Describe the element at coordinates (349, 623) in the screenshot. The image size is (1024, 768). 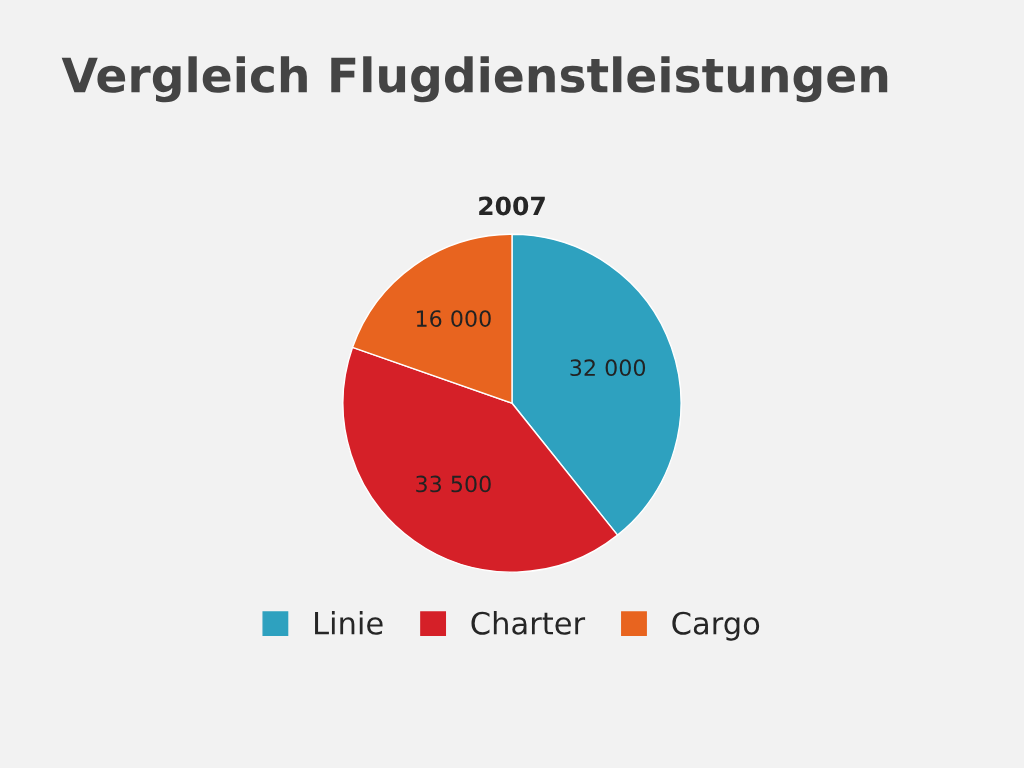
I see `legend-label: Linie` at that location.